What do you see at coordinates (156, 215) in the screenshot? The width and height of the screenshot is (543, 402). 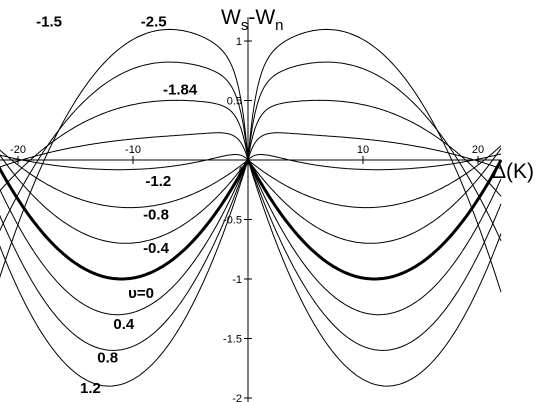 I see `curve-label: -0.8` at bounding box center [156, 215].